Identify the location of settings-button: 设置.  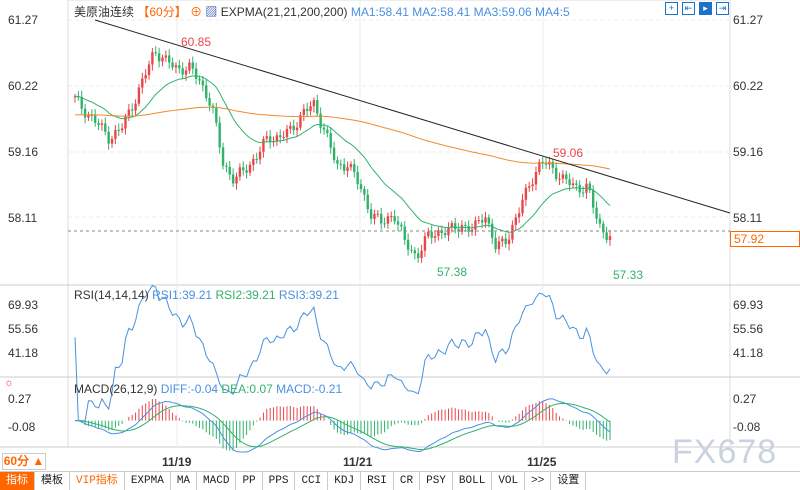
(569, 481).